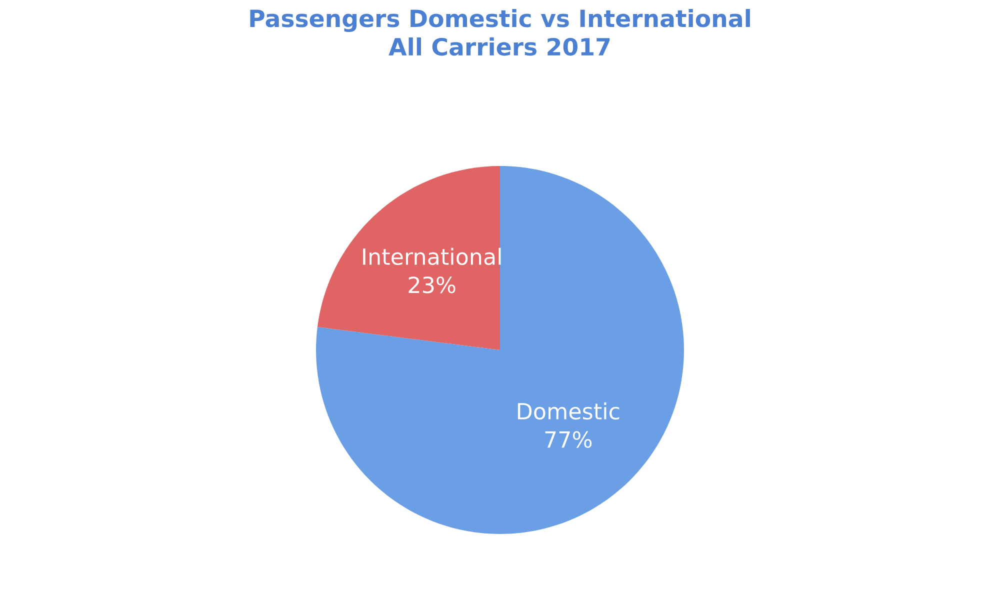 The image size is (1000, 600). What do you see at coordinates (568, 439) in the screenshot?
I see `data-label: 77%` at bounding box center [568, 439].